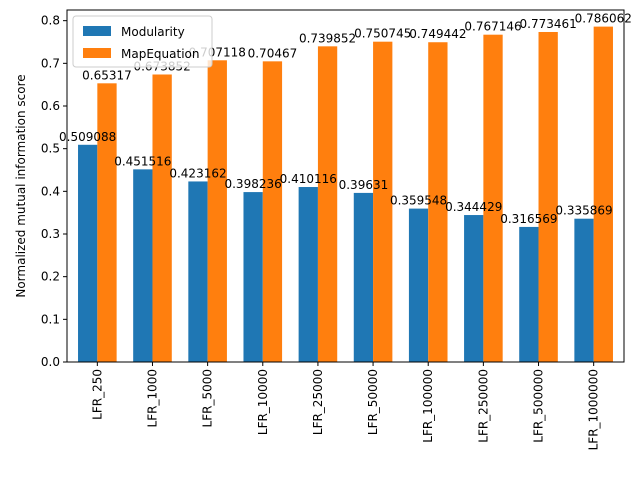  What do you see at coordinates (160, 54) in the screenshot?
I see `legend-label-mapequation: MapEquation` at bounding box center [160, 54].